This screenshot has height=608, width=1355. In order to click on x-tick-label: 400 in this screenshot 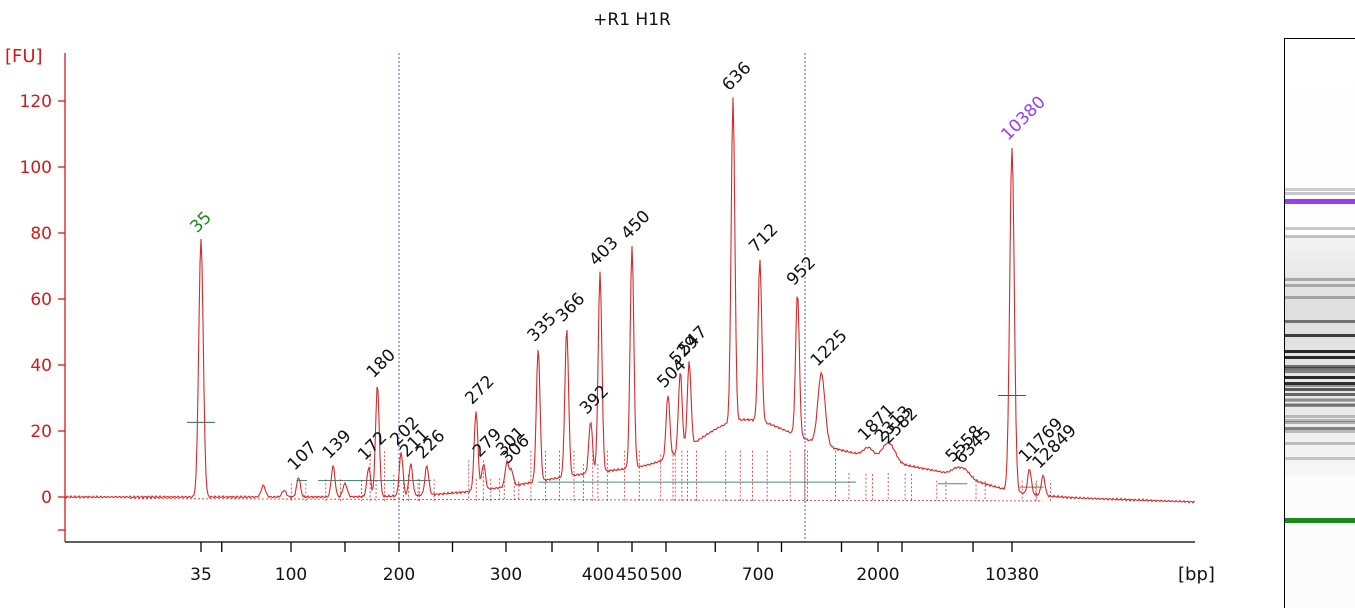, I will do `click(598, 575)`.